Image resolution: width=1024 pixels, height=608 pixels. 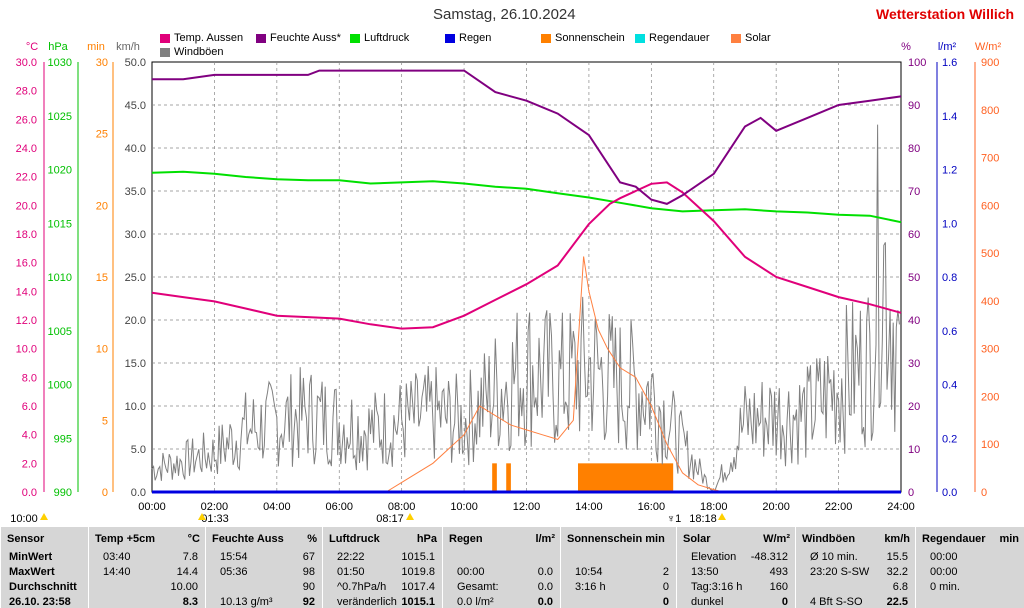 What do you see at coordinates (897, 602) in the screenshot?
I see `table-cell-value: 22.5` at bounding box center [897, 602].